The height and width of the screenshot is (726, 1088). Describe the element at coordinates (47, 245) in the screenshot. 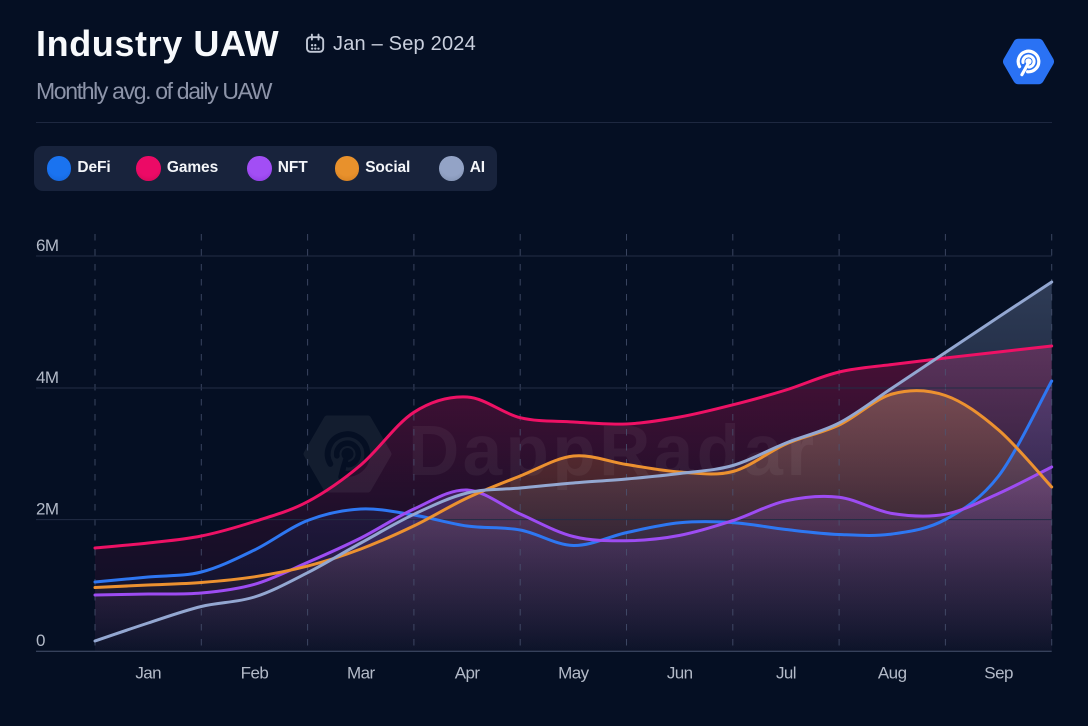

I see `svg-text: 6M` at that location.